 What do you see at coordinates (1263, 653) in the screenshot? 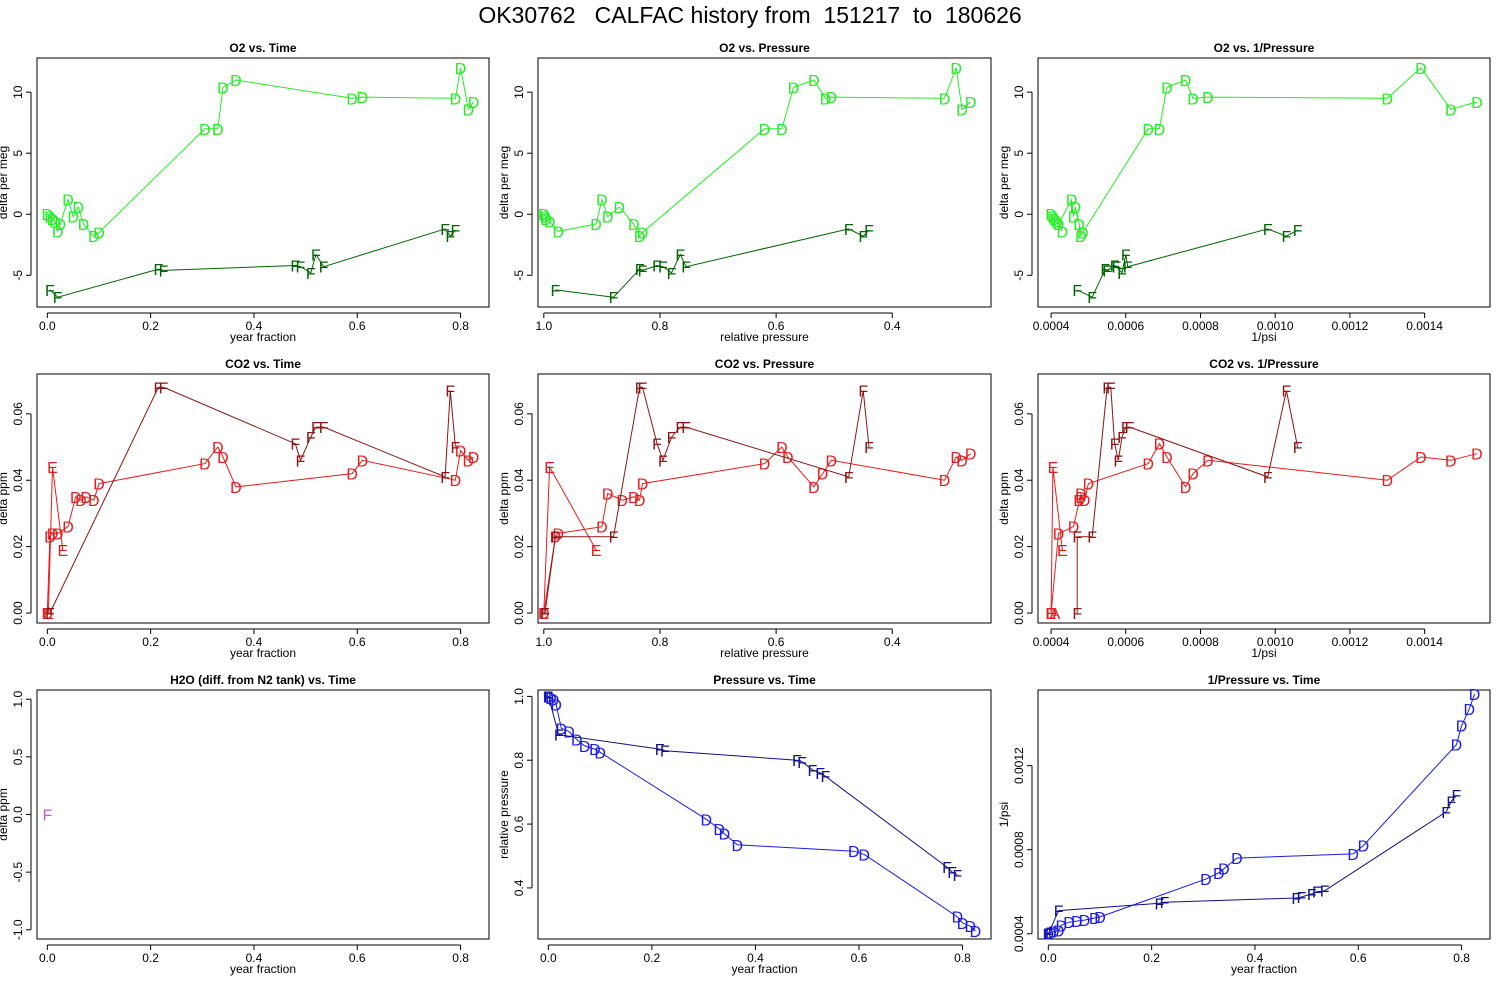
I see `x-axis-label: 1/psi` at bounding box center [1263, 653].